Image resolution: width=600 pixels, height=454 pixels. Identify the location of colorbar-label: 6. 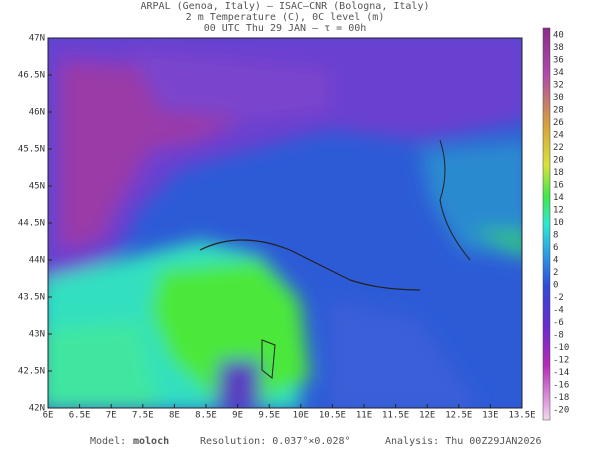
(555, 248).